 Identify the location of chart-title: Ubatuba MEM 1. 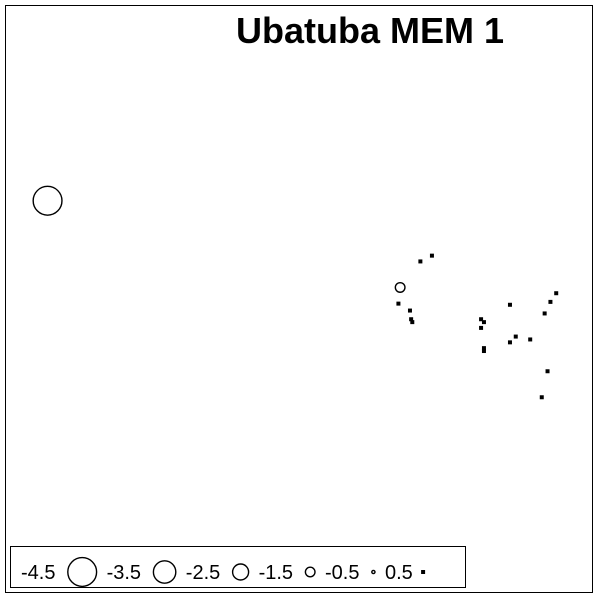
(369, 30).